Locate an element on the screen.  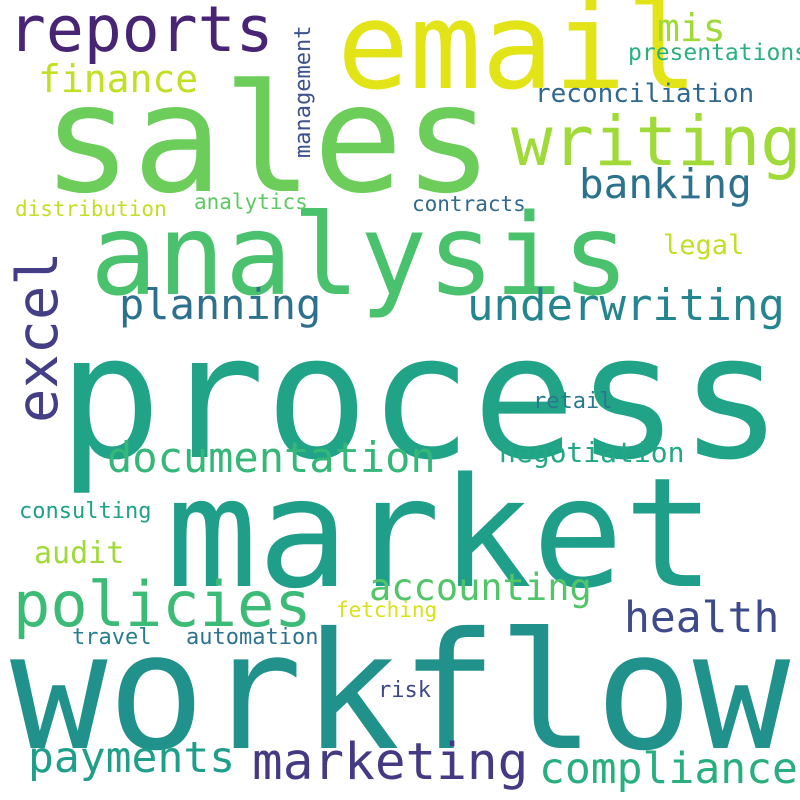
word-documentation: documentation is located at coordinates (271, 457).